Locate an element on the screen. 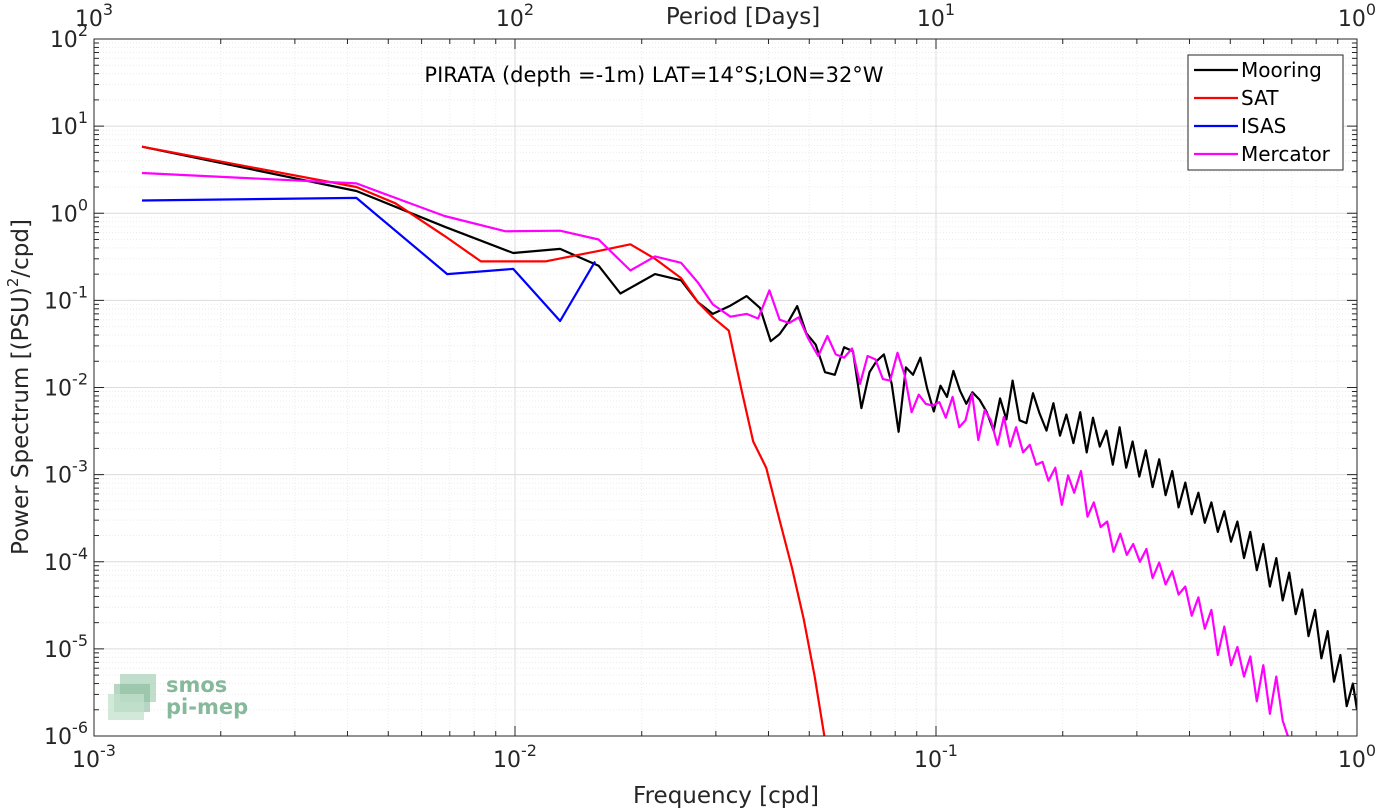 The image size is (1377, 809). y-tick-label-exponent: -6 is located at coordinates (80, 727).